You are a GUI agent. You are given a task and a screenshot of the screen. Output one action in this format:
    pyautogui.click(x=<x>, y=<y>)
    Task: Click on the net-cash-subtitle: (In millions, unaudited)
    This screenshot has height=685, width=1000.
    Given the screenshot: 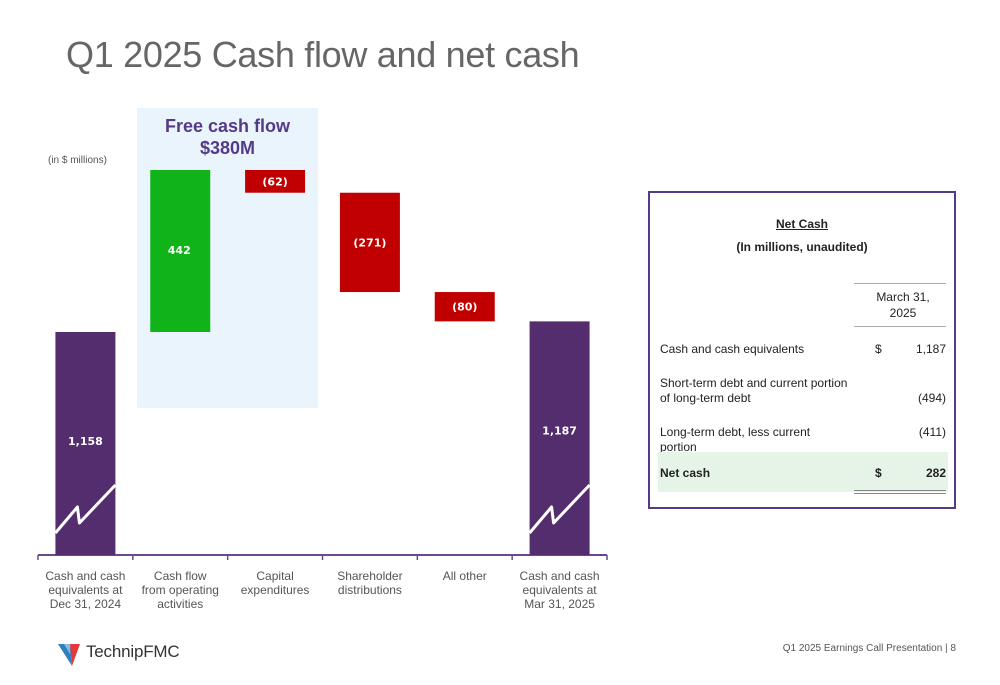 What is the action you would take?
    pyautogui.click(x=802, y=247)
    